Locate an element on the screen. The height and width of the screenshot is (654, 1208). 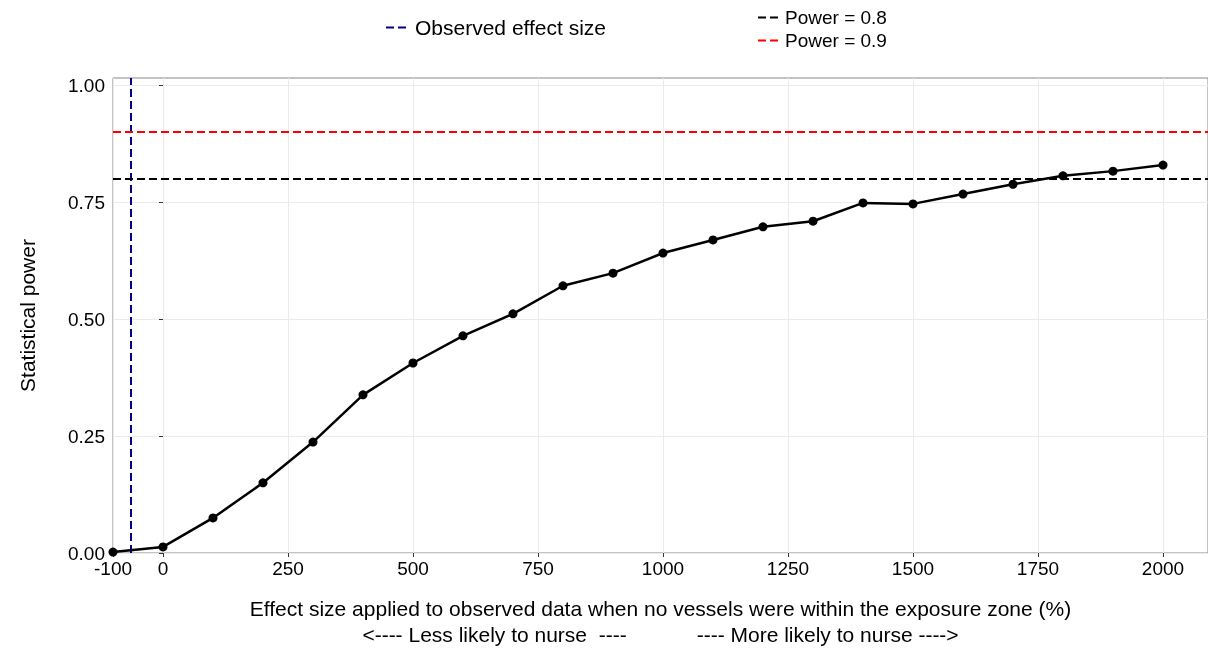
x-tick-label: 250 is located at coordinates (288, 568).